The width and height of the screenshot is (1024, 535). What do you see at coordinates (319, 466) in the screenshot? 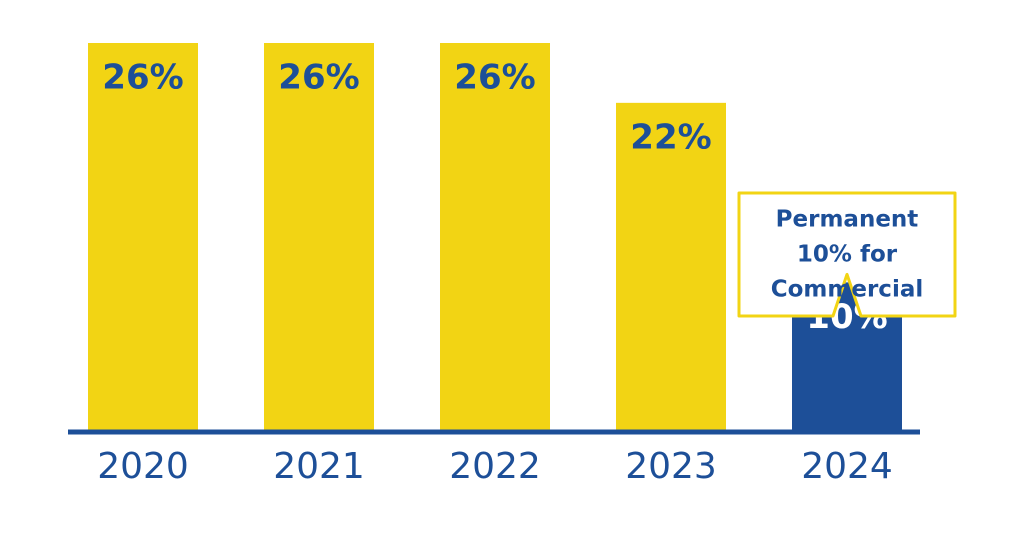
I see `x-tick-label: 2021` at bounding box center [319, 466].